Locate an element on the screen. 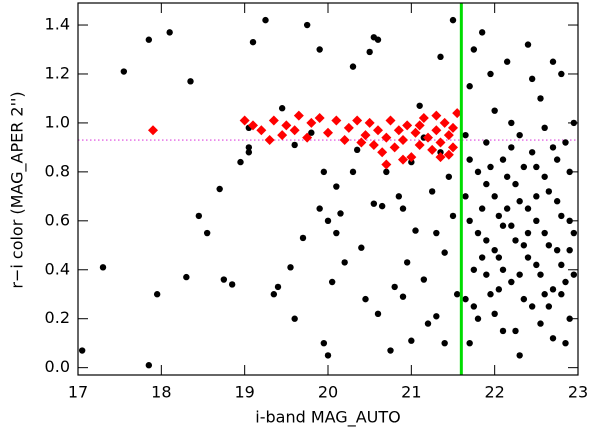 The height and width of the screenshot is (430, 591). x-tick-label: 22 is located at coordinates (494, 392).